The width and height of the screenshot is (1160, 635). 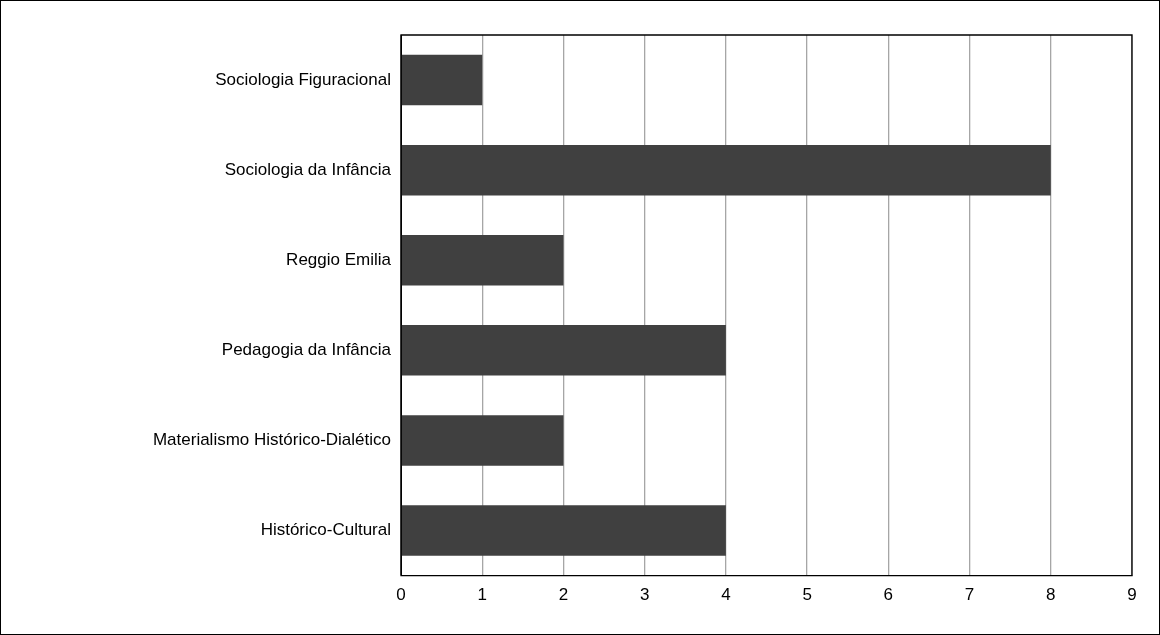 I want to click on x-tick-label: 1, so click(x=482, y=595).